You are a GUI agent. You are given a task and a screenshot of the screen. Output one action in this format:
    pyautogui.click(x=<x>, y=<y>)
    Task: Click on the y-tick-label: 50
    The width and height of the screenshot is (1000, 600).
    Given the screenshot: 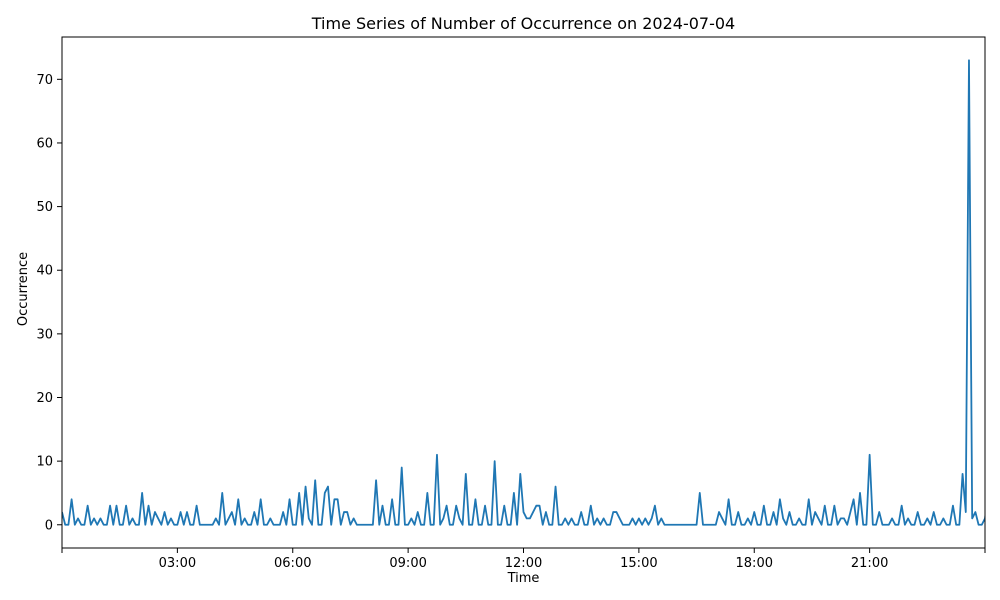 What is the action you would take?
    pyautogui.click(x=44, y=207)
    